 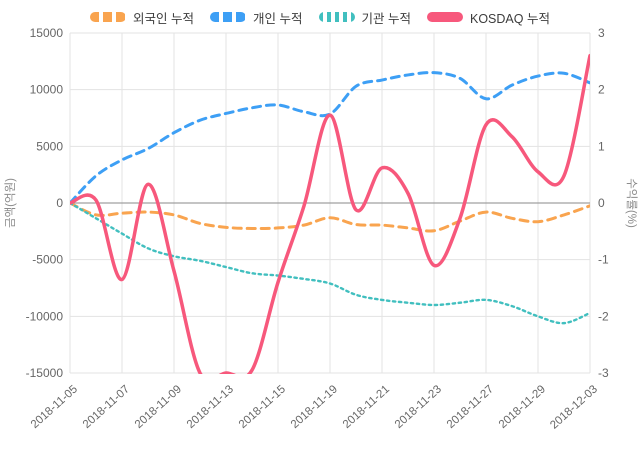 I want to click on x-tick-label: 2018-11-13, so click(x=210, y=407).